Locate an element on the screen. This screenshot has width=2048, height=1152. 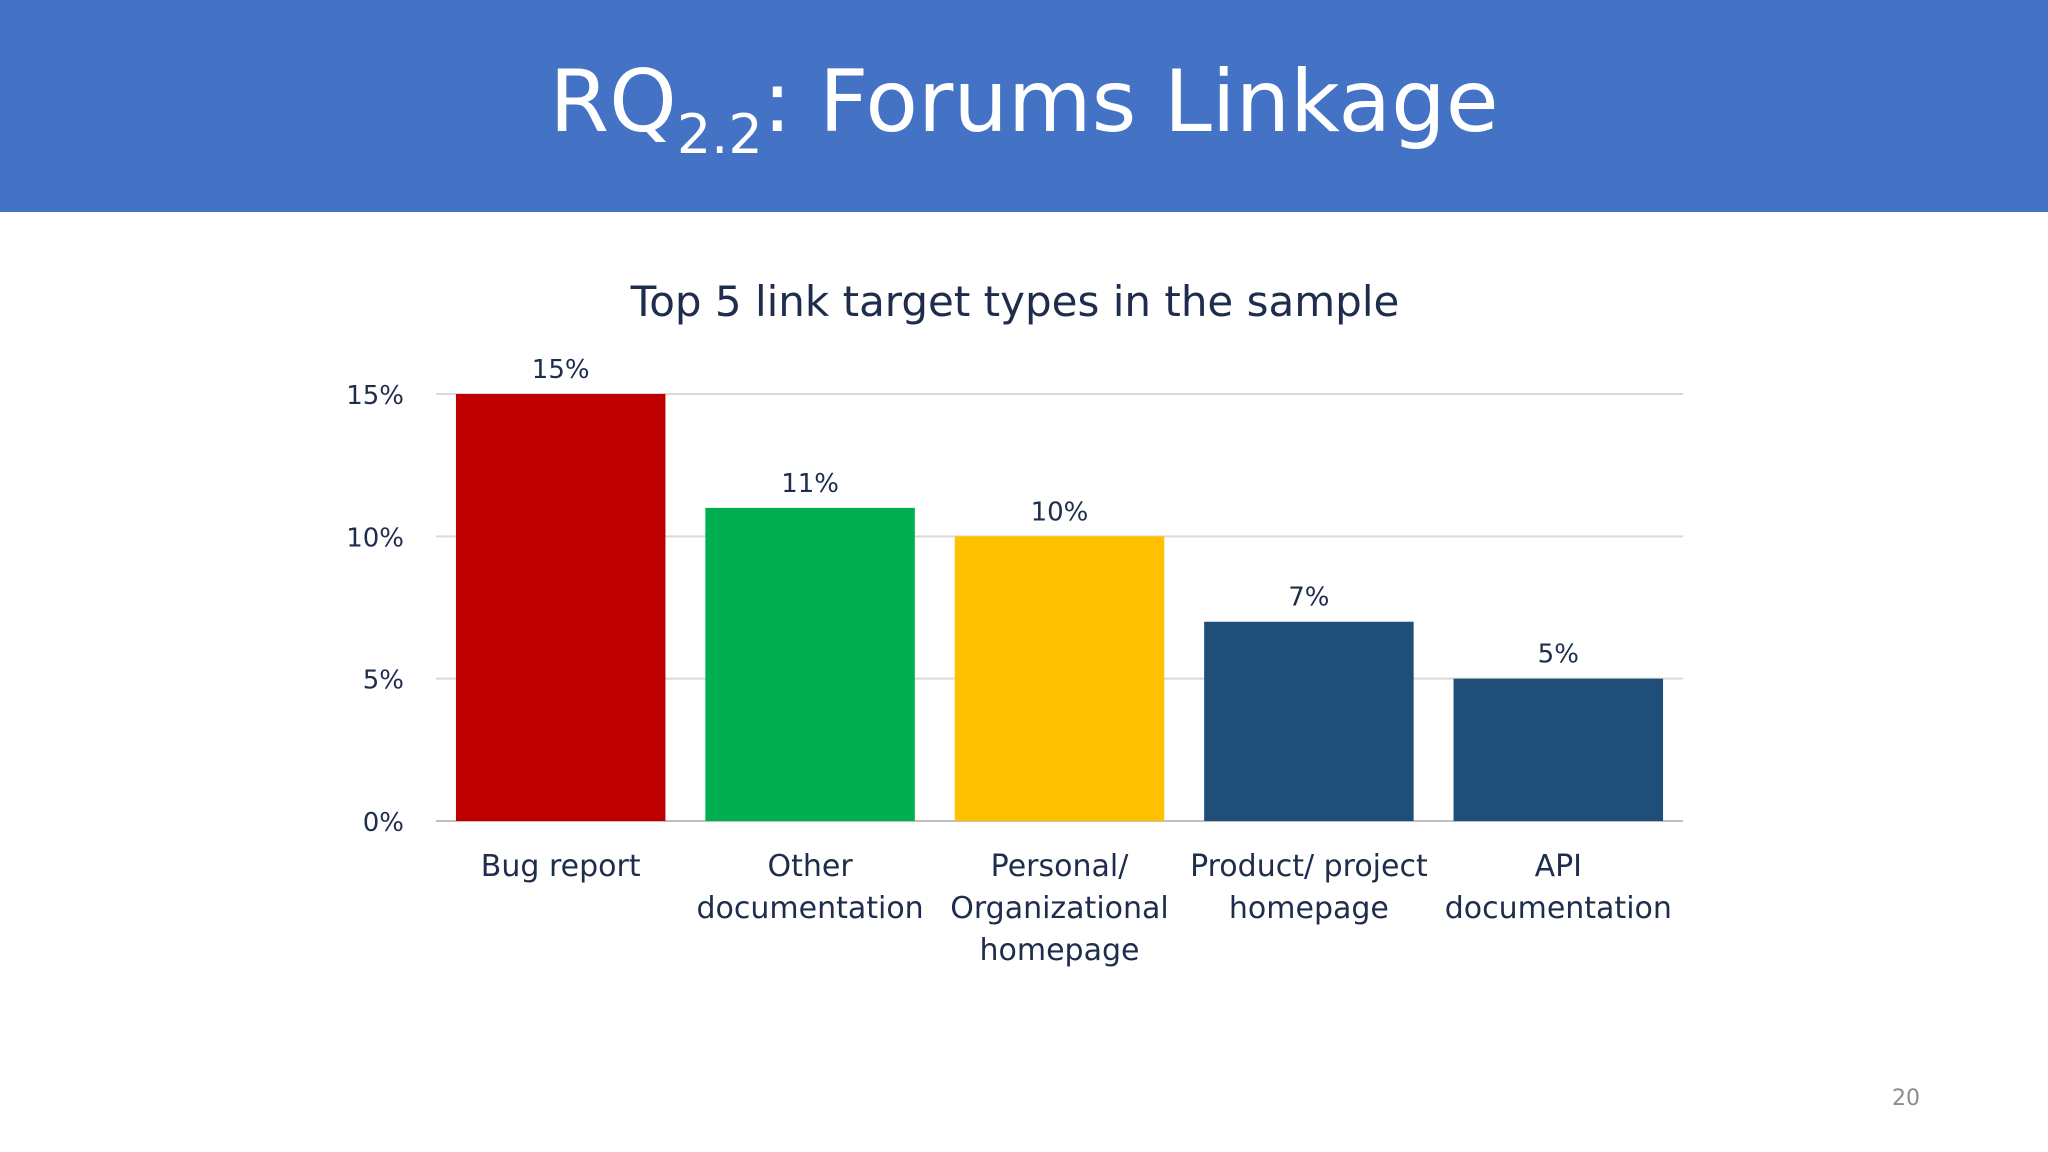
x-tick-label: Bug report is located at coordinates (561, 866).